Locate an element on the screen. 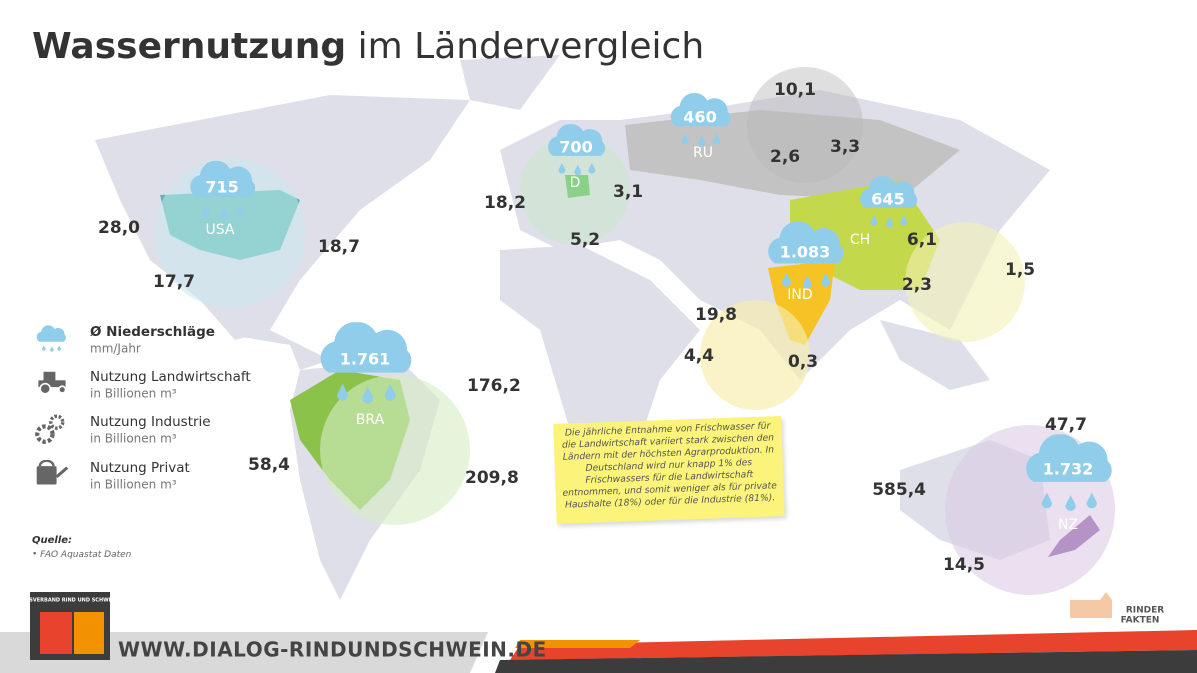 This screenshot has height=673, width=1197. agriculture-value: 585,4 is located at coordinates (899, 490).